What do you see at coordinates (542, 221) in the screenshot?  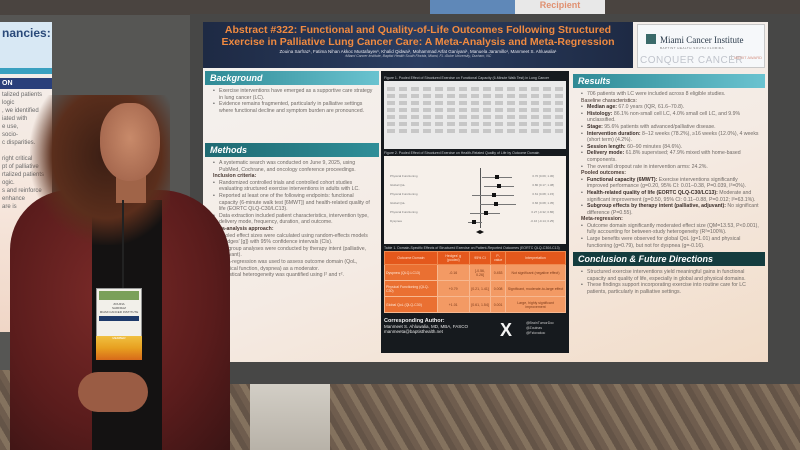 I see `forest-value: -0.16 [-0.14; 0.25]` at bounding box center [542, 221].